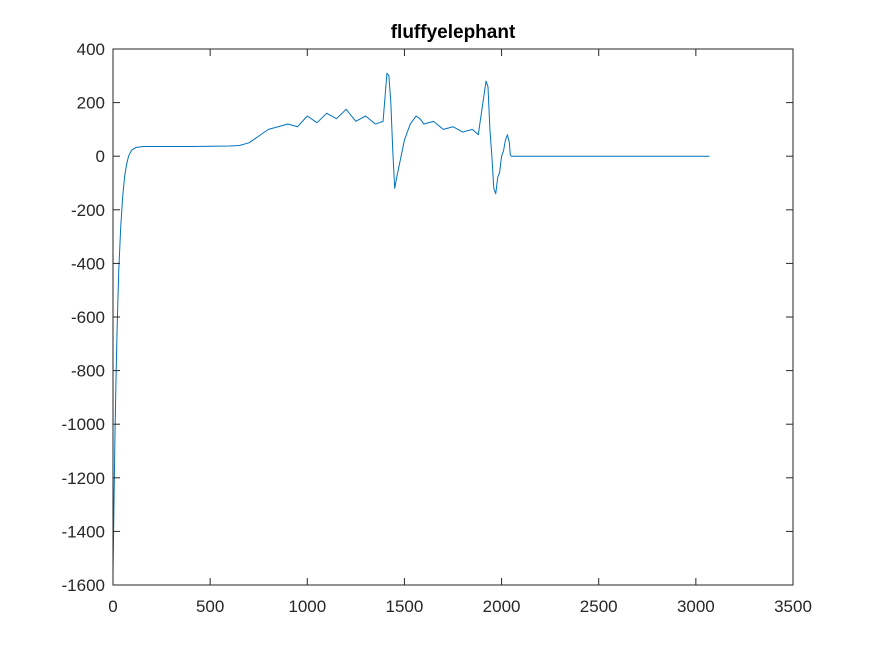 Image resolution: width=875 pixels, height=656 pixels. Describe the element at coordinates (83, 424) in the screenshot. I see `y-tick-label: -1000` at that location.